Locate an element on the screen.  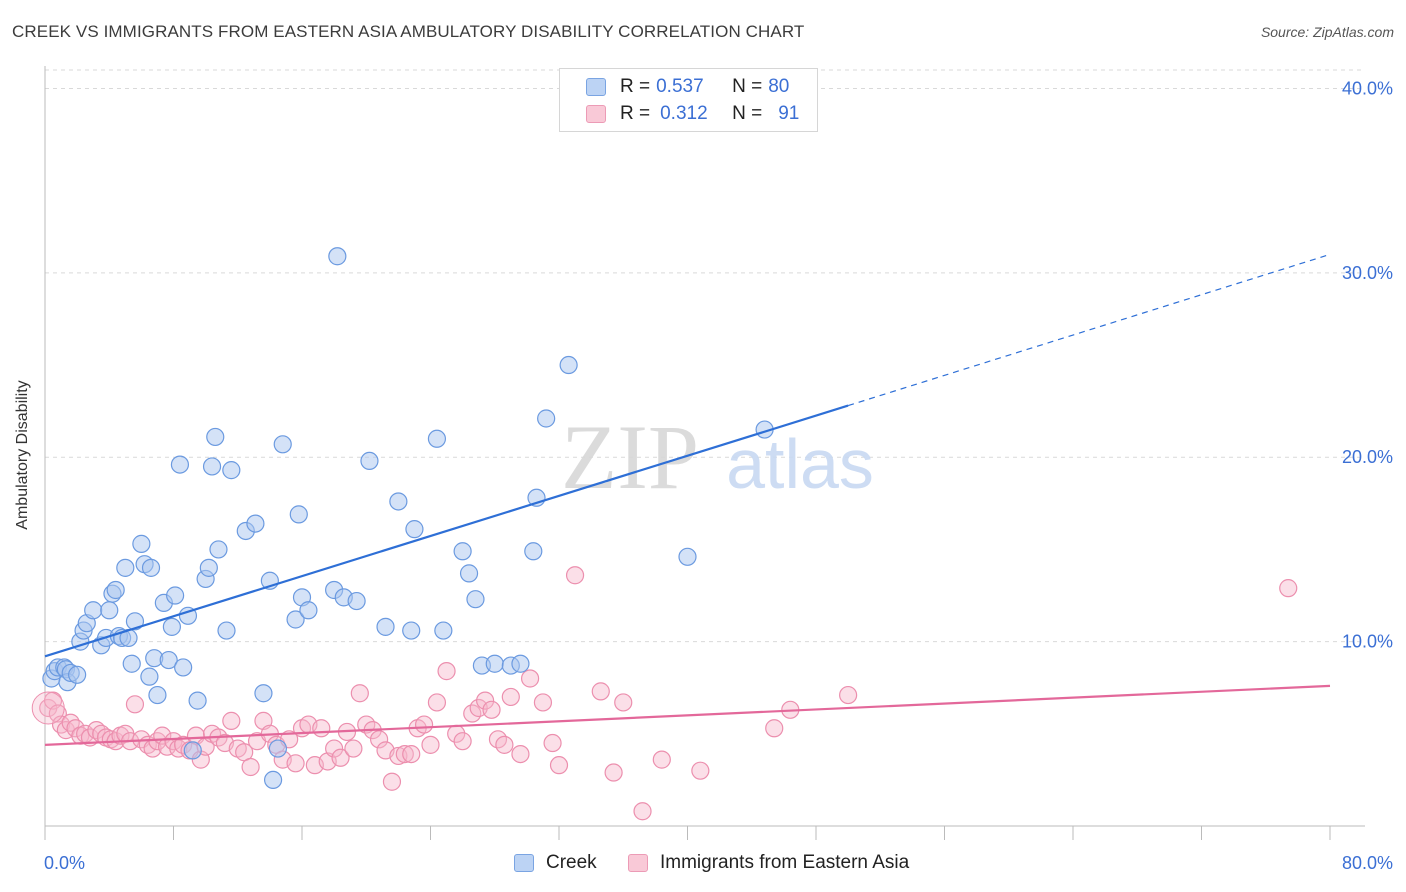
immigrants-r-value: 0.312 is located at coordinates (684, 113).